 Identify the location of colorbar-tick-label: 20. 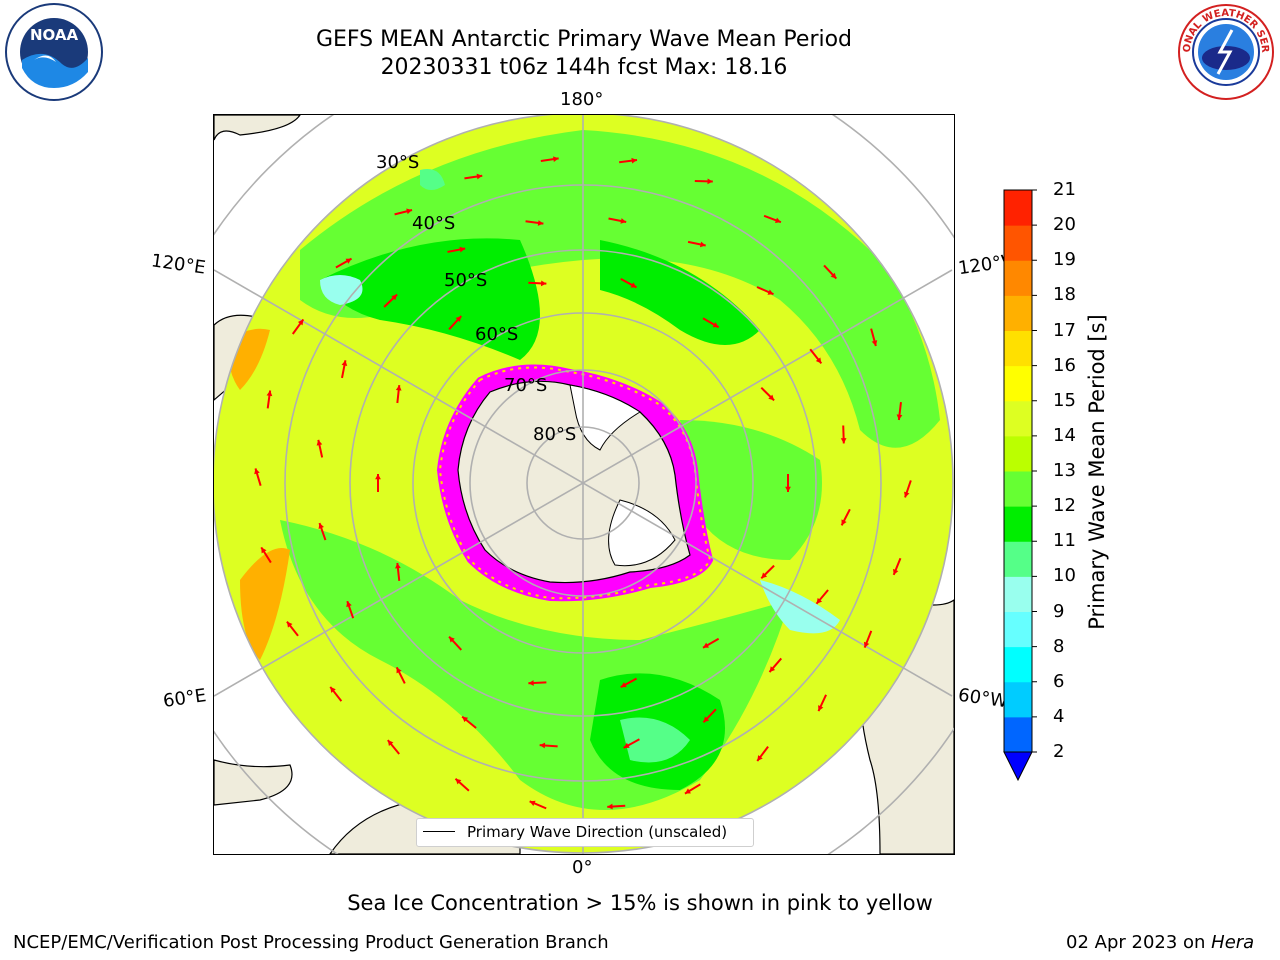
(1064, 225).